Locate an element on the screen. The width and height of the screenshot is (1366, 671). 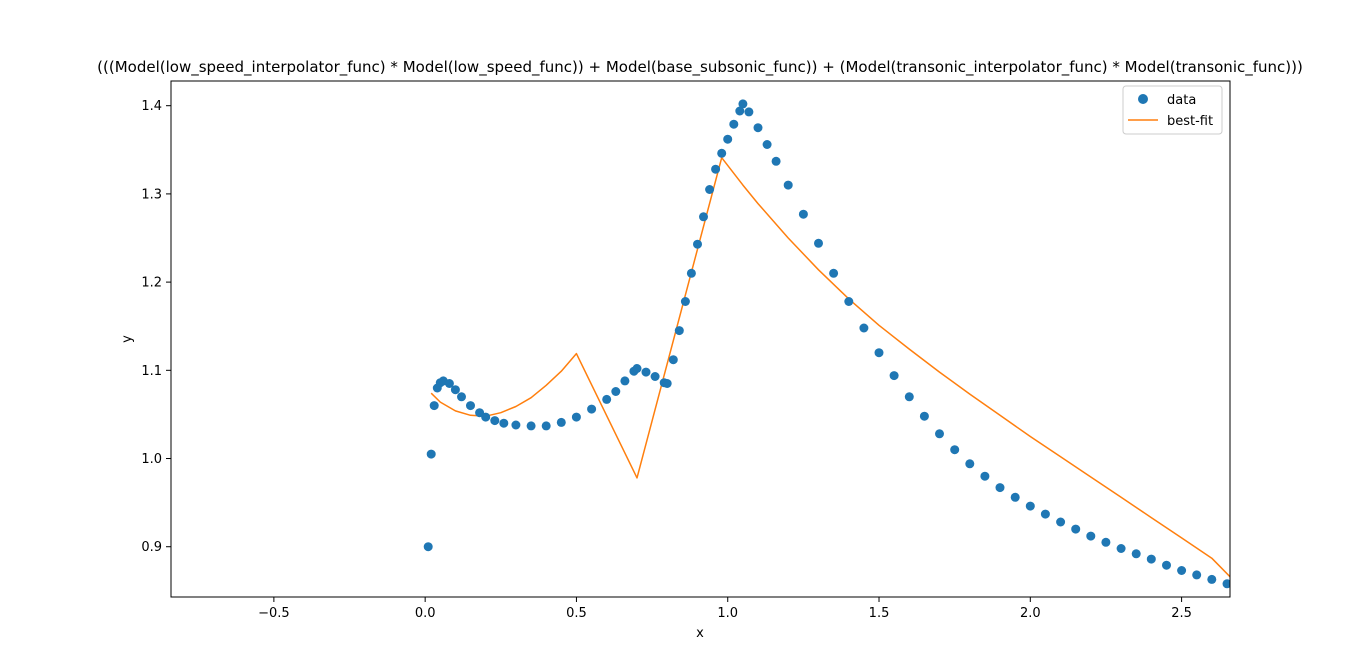
x-axis-ticks: −0.5 0.0 0.5 1.0 1.5 2.0 2.5 is located at coordinates (725, 609).